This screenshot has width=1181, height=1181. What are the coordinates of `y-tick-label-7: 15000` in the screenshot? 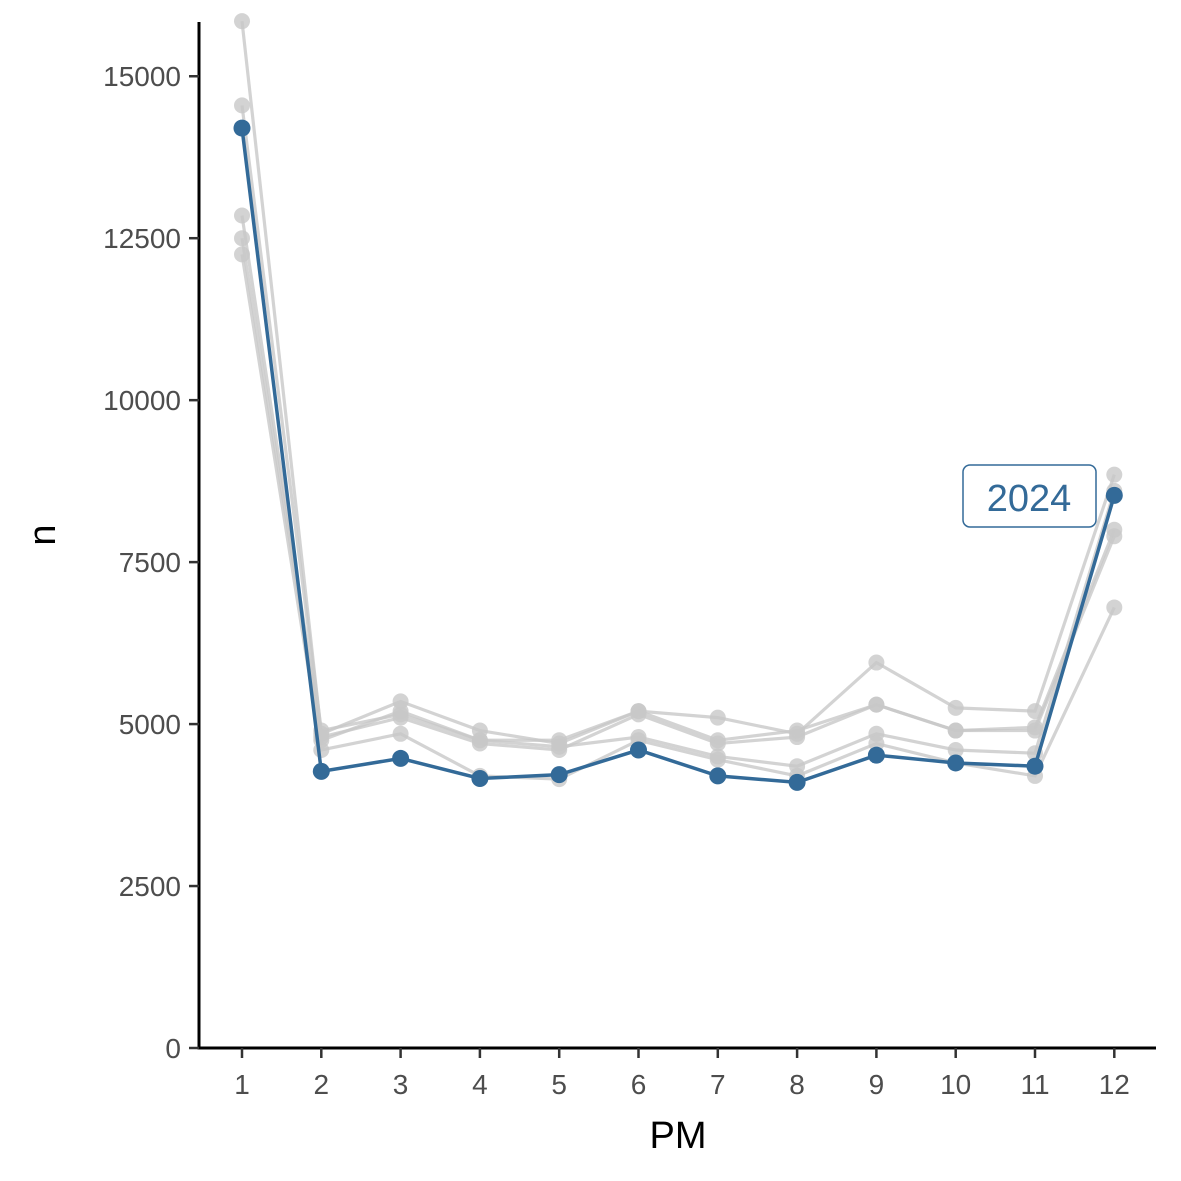 It's located at (142, 76).